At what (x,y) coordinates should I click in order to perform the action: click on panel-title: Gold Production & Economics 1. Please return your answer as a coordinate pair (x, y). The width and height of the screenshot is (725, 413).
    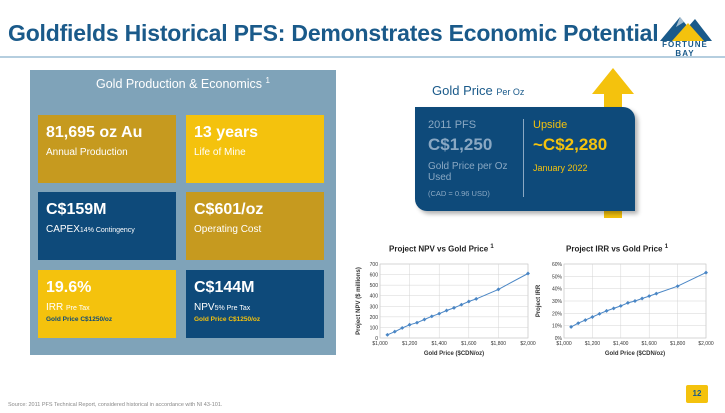
    Looking at the image, I should click on (183, 83).